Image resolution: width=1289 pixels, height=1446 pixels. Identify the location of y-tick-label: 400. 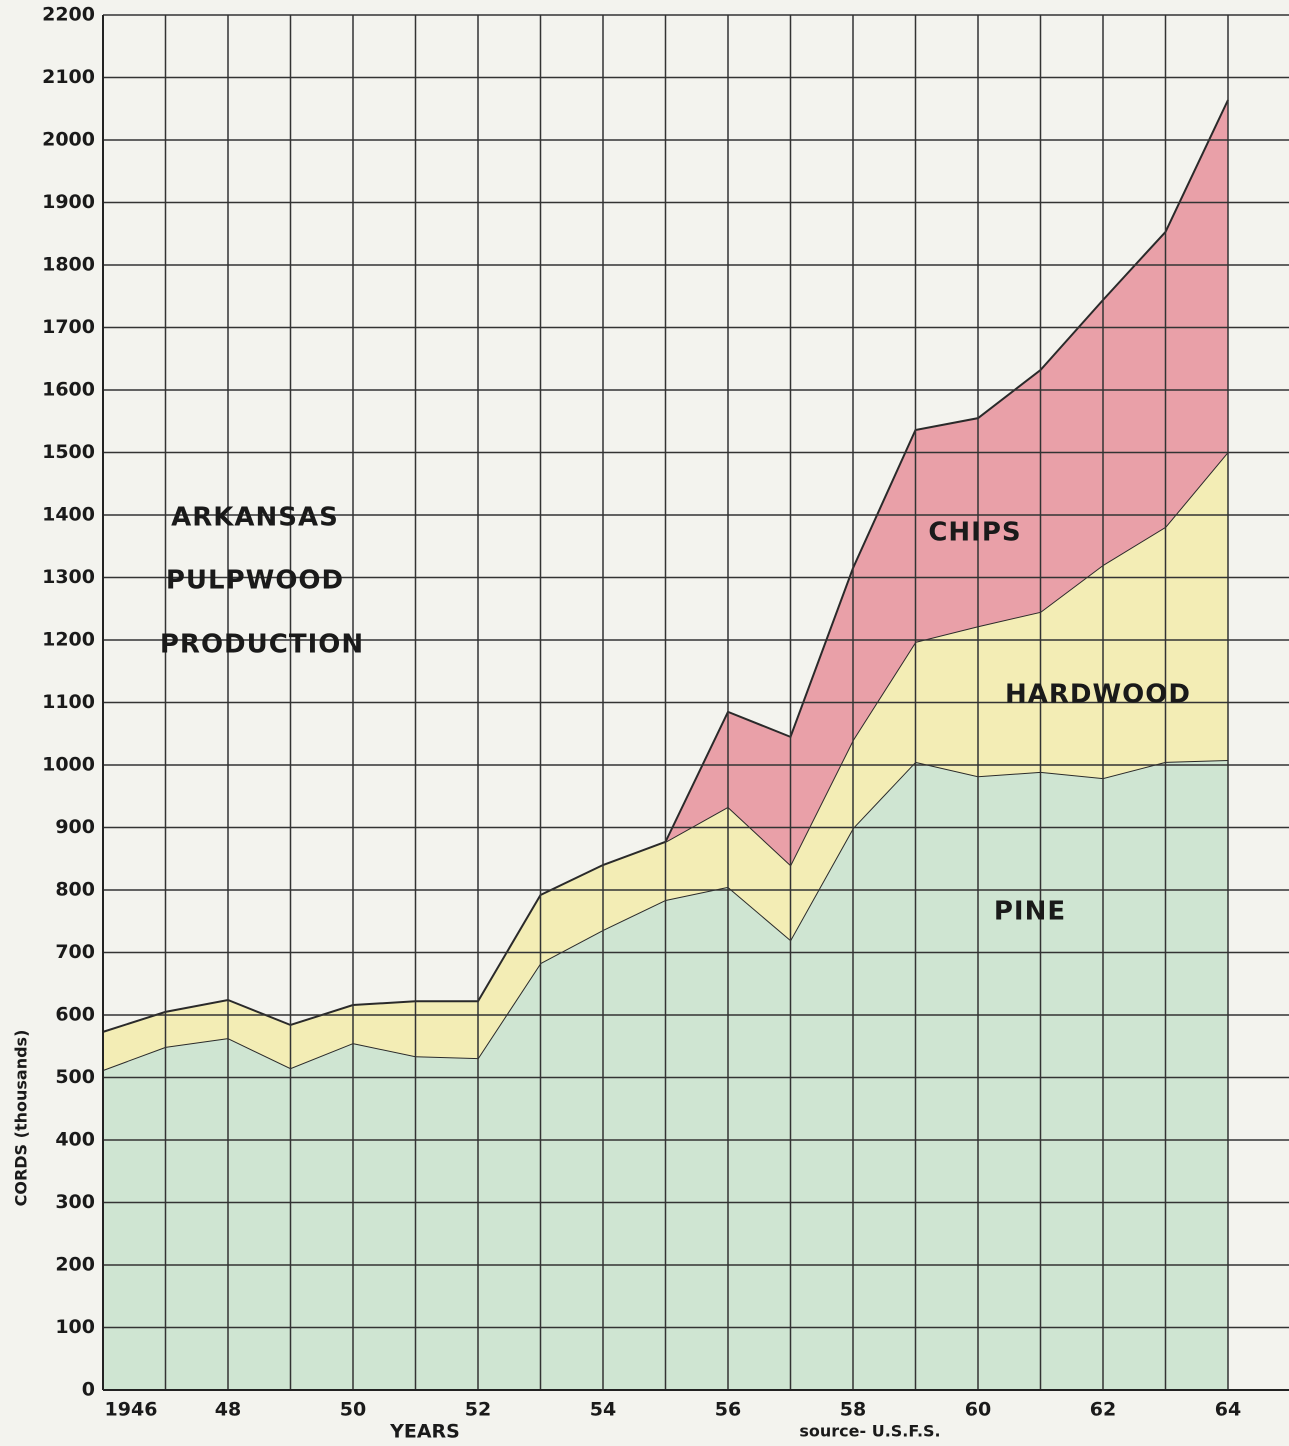
(75, 1140).